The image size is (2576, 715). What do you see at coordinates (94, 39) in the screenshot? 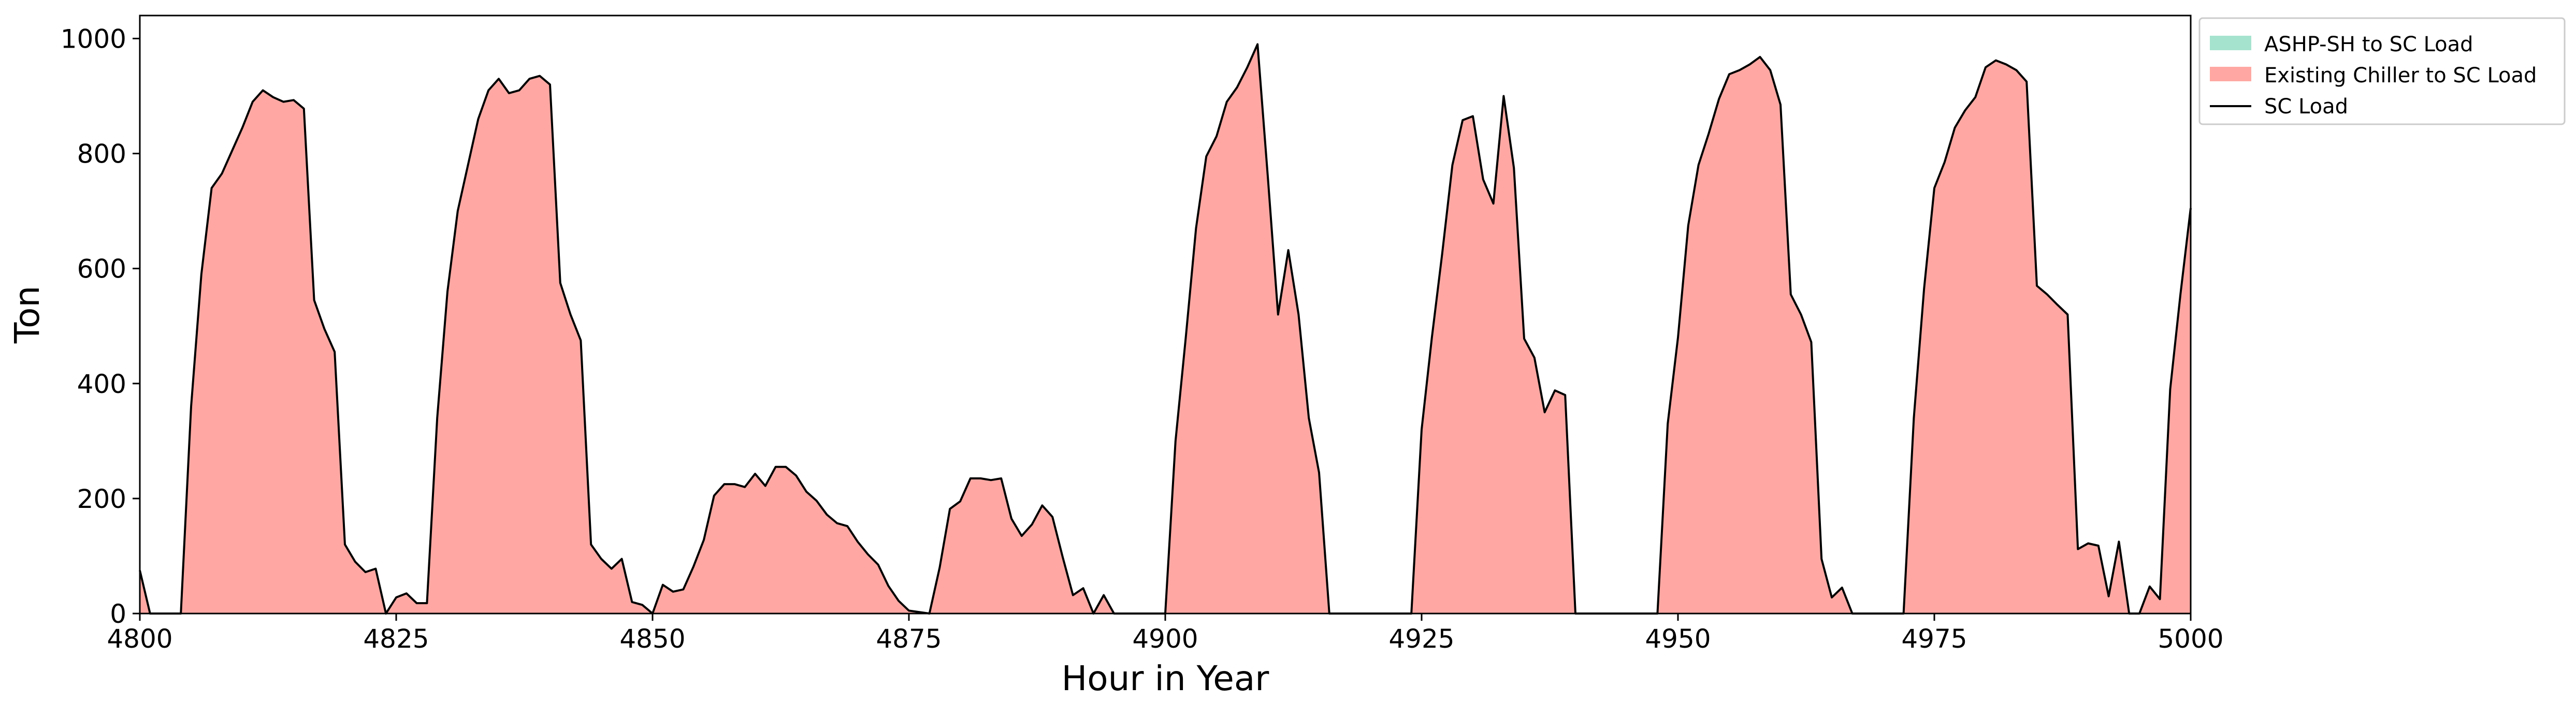
I see `y-tick-label: 1000` at bounding box center [94, 39].